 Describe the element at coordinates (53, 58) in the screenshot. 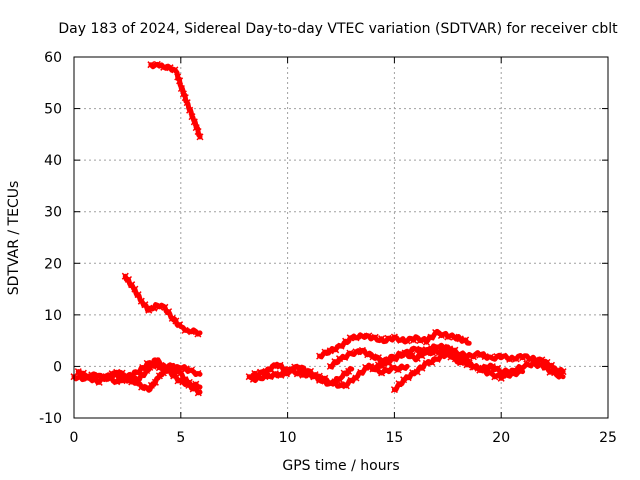

I see `y-tick-label: 60` at that location.